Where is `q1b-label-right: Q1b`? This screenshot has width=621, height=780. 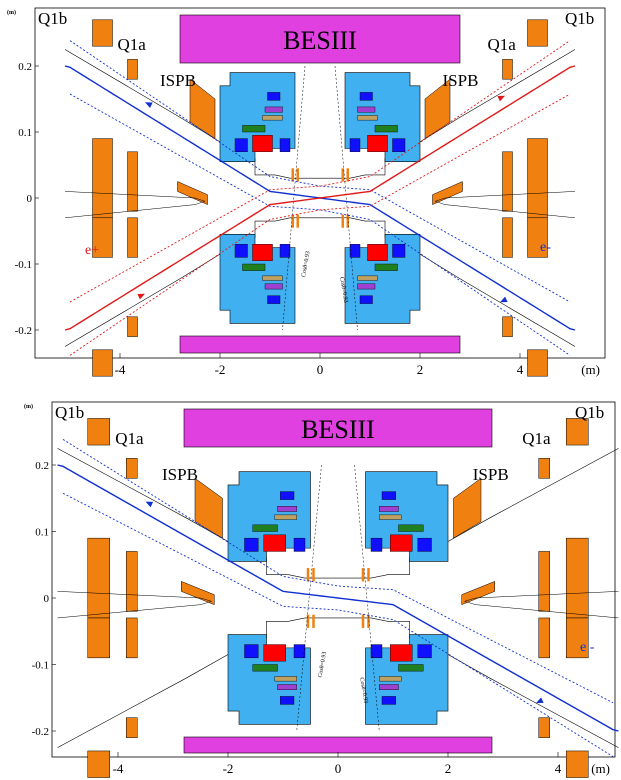 q1b-label-right: Q1b is located at coordinates (579, 18).